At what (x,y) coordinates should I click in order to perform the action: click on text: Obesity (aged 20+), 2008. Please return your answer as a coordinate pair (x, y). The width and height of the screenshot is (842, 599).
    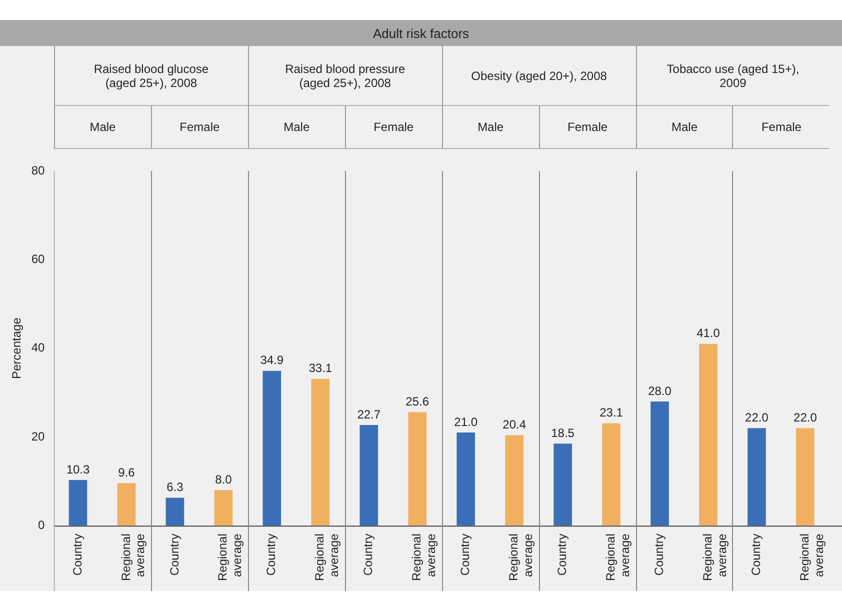
    Looking at the image, I should click on (539, 76).